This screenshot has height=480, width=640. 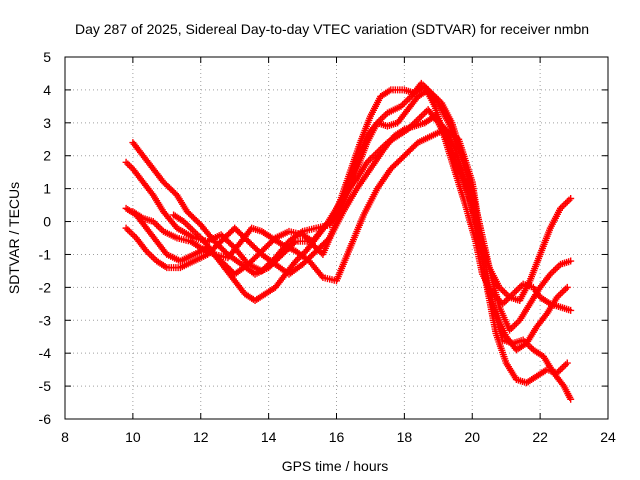 What do you see at coordinates (47, 156) in the screenshot?
I see `y-tick-label: 2` at bounding box center [47, 156].